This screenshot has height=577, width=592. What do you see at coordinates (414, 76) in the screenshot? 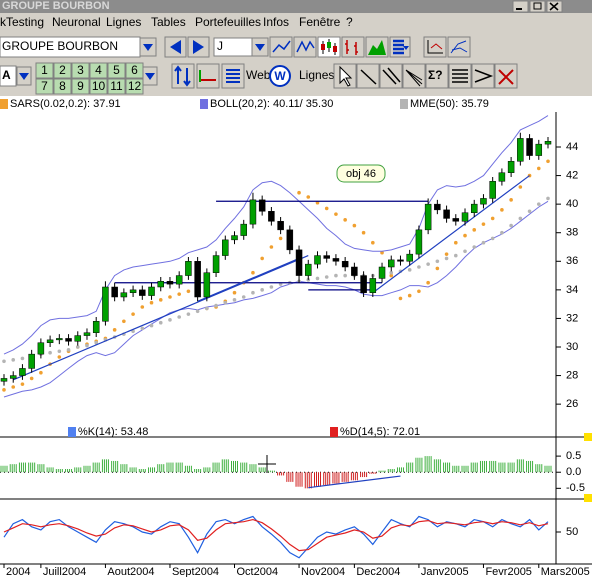
I see `fan-tool` at bounding box center [414, 76].